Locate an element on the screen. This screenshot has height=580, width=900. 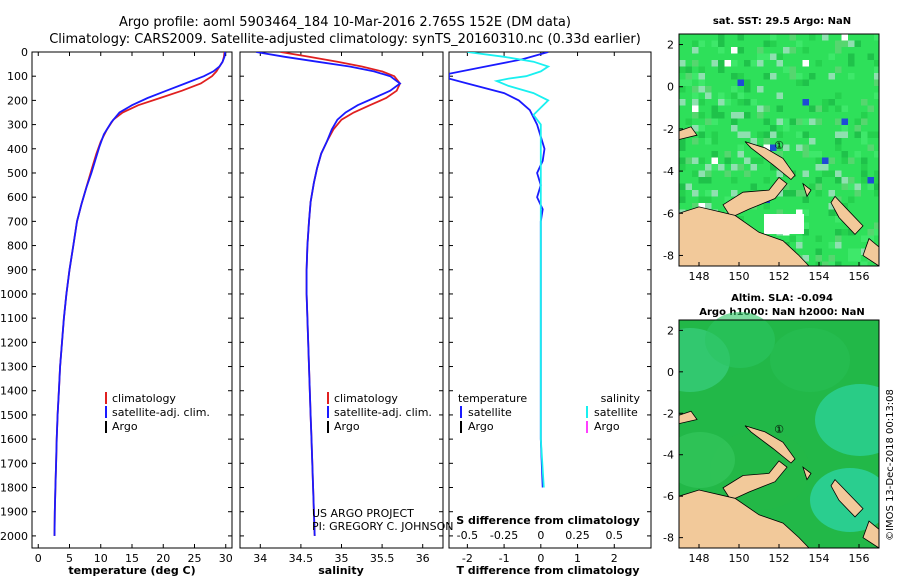
sst-land is located at coordinates (779, 196).